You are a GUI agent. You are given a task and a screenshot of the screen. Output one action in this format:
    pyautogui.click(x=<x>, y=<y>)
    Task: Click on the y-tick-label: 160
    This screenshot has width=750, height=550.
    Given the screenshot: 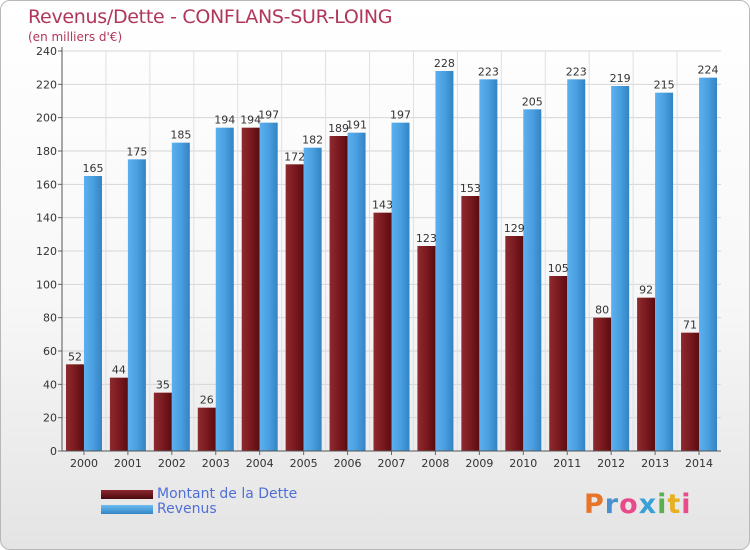 What is the action you would take?
    pyautogui.click(x=46, y=184)
    